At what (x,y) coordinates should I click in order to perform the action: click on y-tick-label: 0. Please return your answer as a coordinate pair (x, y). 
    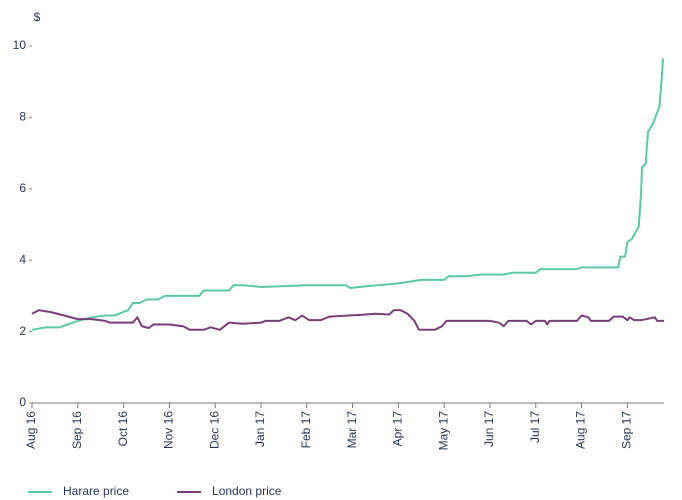
    Looking at the image, I should click on (22, 402).